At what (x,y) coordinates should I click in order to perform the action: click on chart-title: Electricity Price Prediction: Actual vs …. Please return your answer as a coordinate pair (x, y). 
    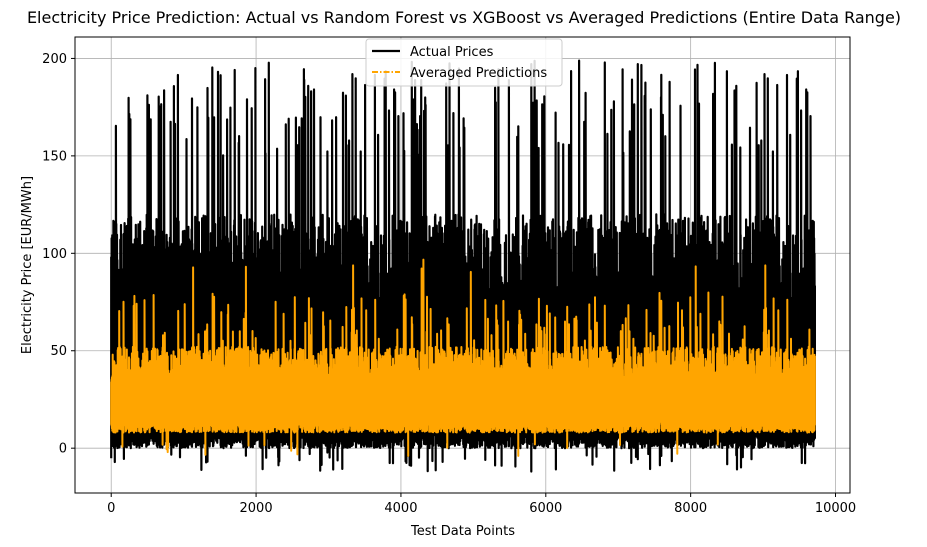
    Looking at the image, I should click on (464, 17).